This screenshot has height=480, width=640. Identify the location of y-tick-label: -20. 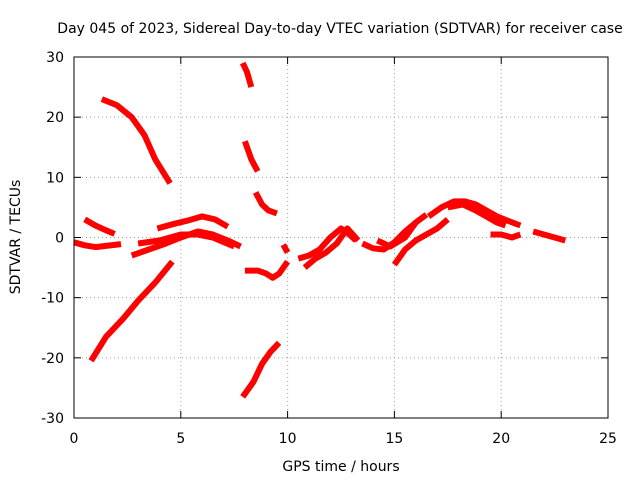
(52, 359).